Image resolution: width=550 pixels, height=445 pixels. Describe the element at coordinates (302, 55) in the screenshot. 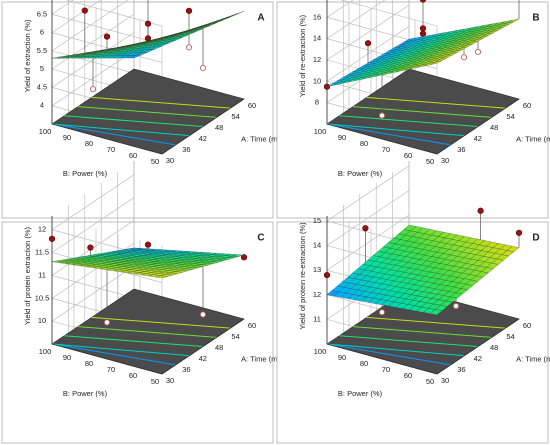

I see `z-axis-title: Yield of re-extraction (%)` at that location.